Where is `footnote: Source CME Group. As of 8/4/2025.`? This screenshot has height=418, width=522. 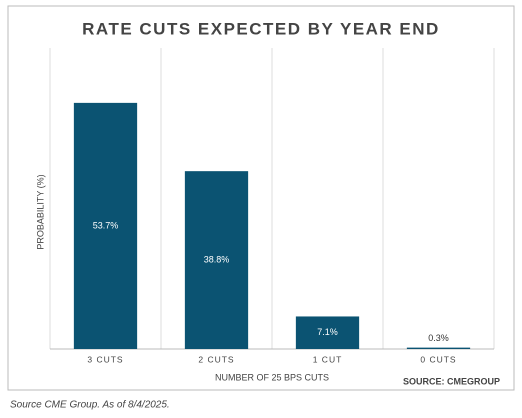
footnote: Source CME Group. As of 8/4/2025. is located at coordinates (90, 405).